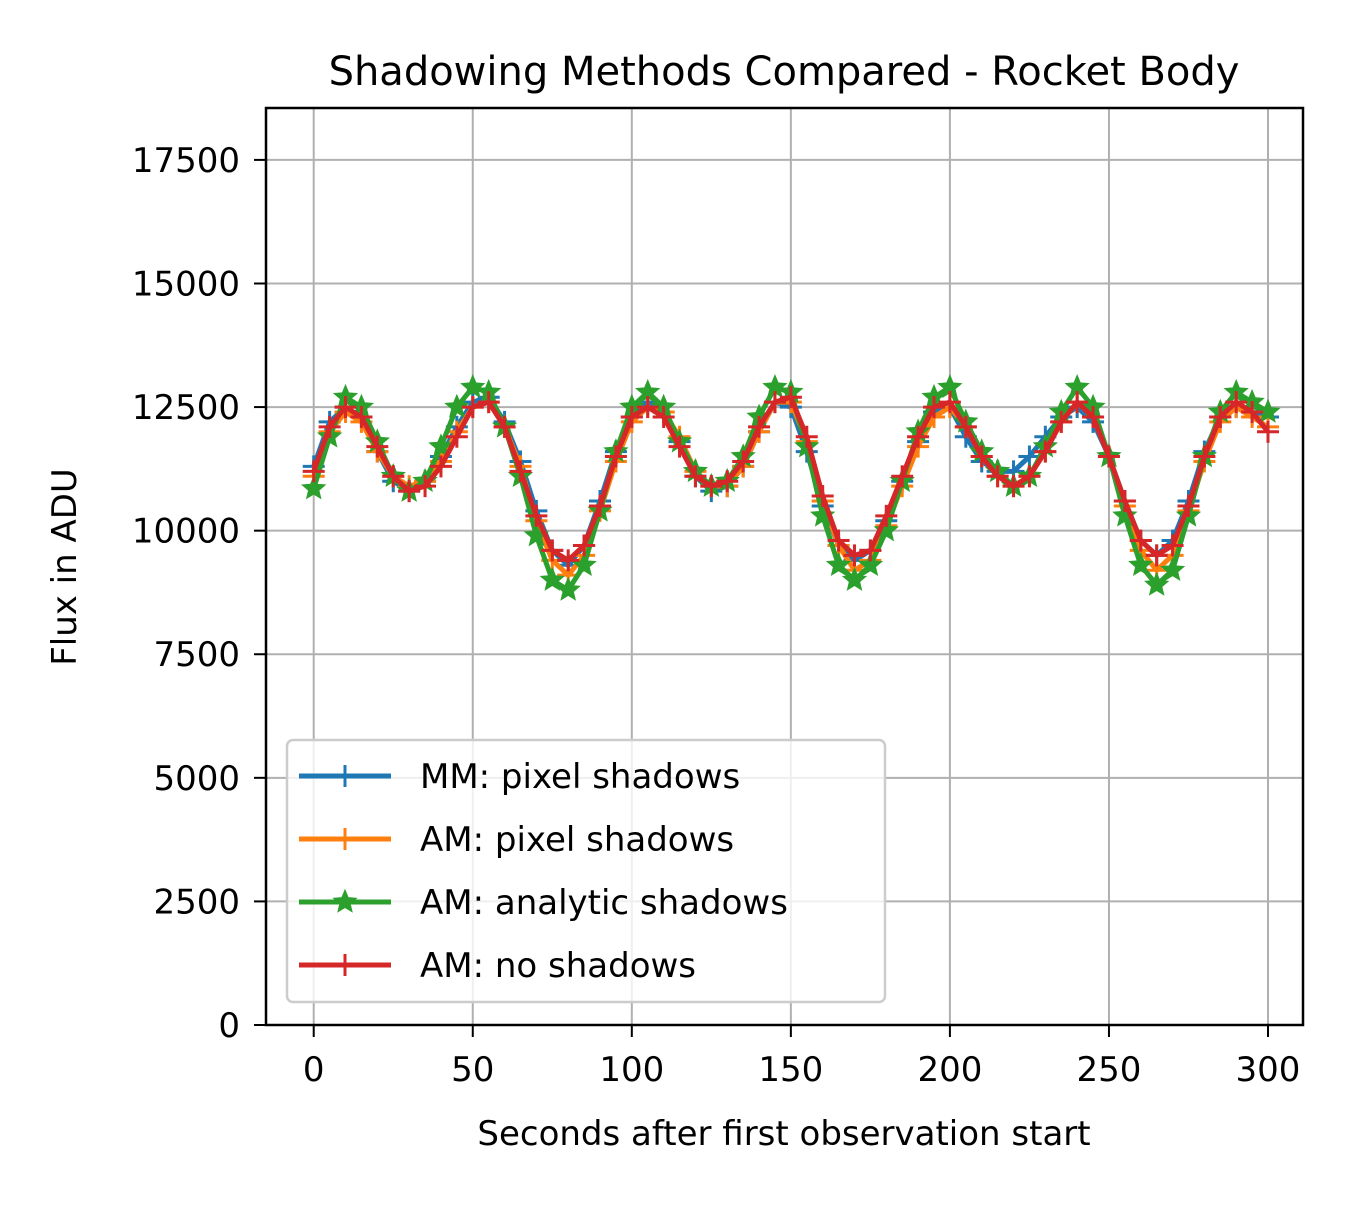 The width and height of the screenshot is (1350, 1205). Describe the element at coordinates (631, 1070) in the screenshot. I see `x-tick-label: 100` at that location.